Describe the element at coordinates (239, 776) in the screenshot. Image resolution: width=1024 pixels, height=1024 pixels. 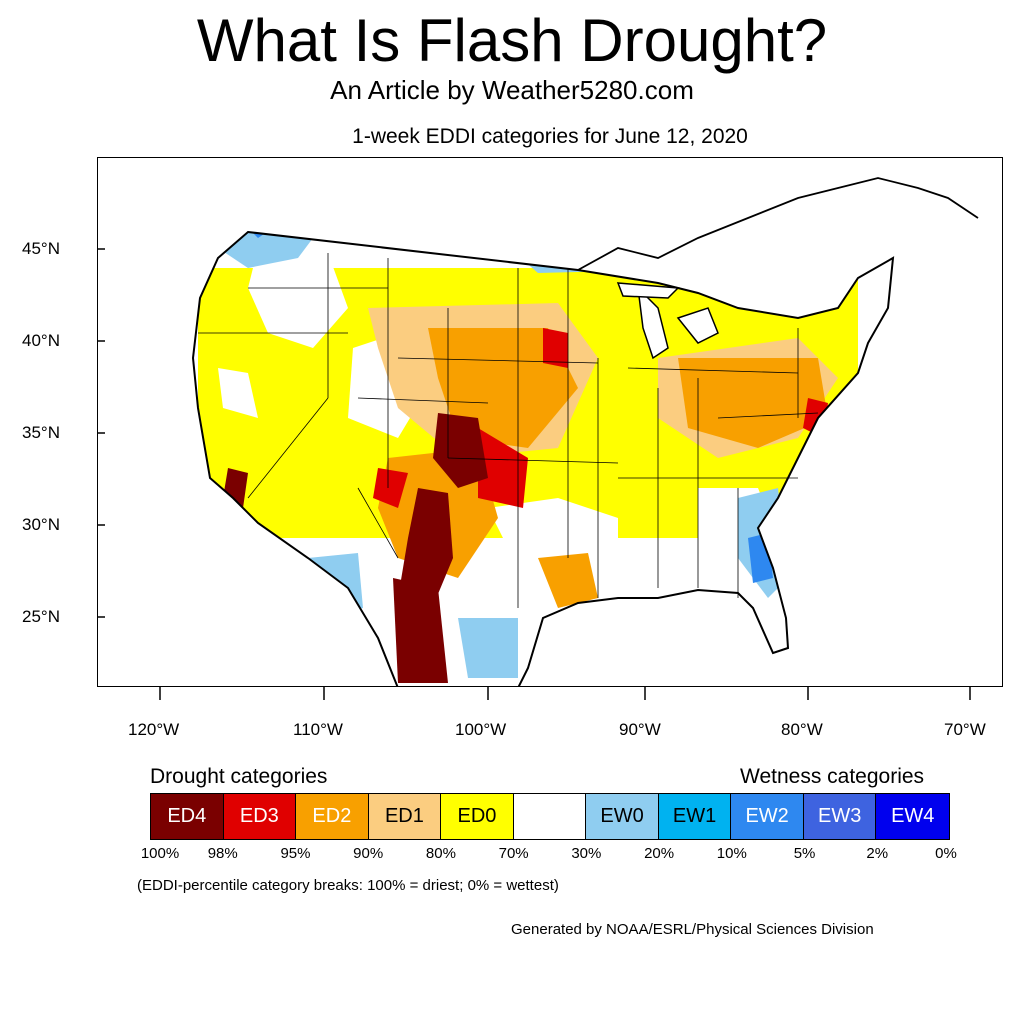
I see `drought-categories-heading: Drought categories` at that location.